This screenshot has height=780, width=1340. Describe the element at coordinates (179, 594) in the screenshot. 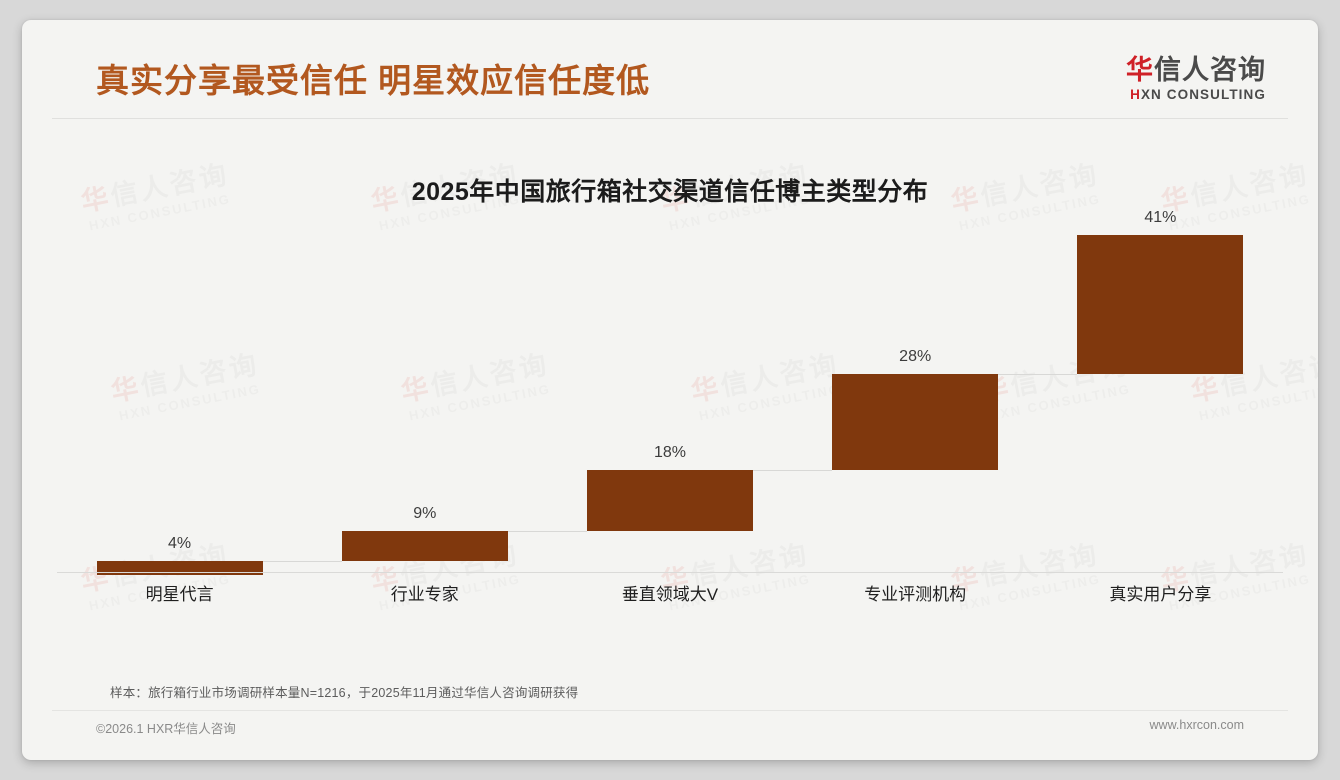

I see `category-label: 明星代言` at that location.